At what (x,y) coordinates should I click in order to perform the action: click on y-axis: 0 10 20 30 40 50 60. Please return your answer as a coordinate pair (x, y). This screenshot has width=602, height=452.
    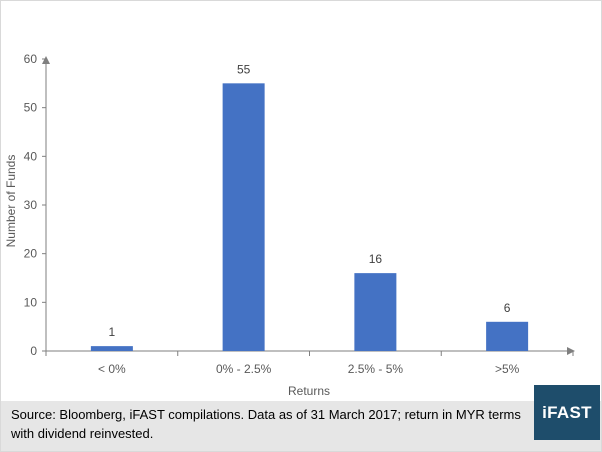
    Looking at the image, I should click on (37, 205).